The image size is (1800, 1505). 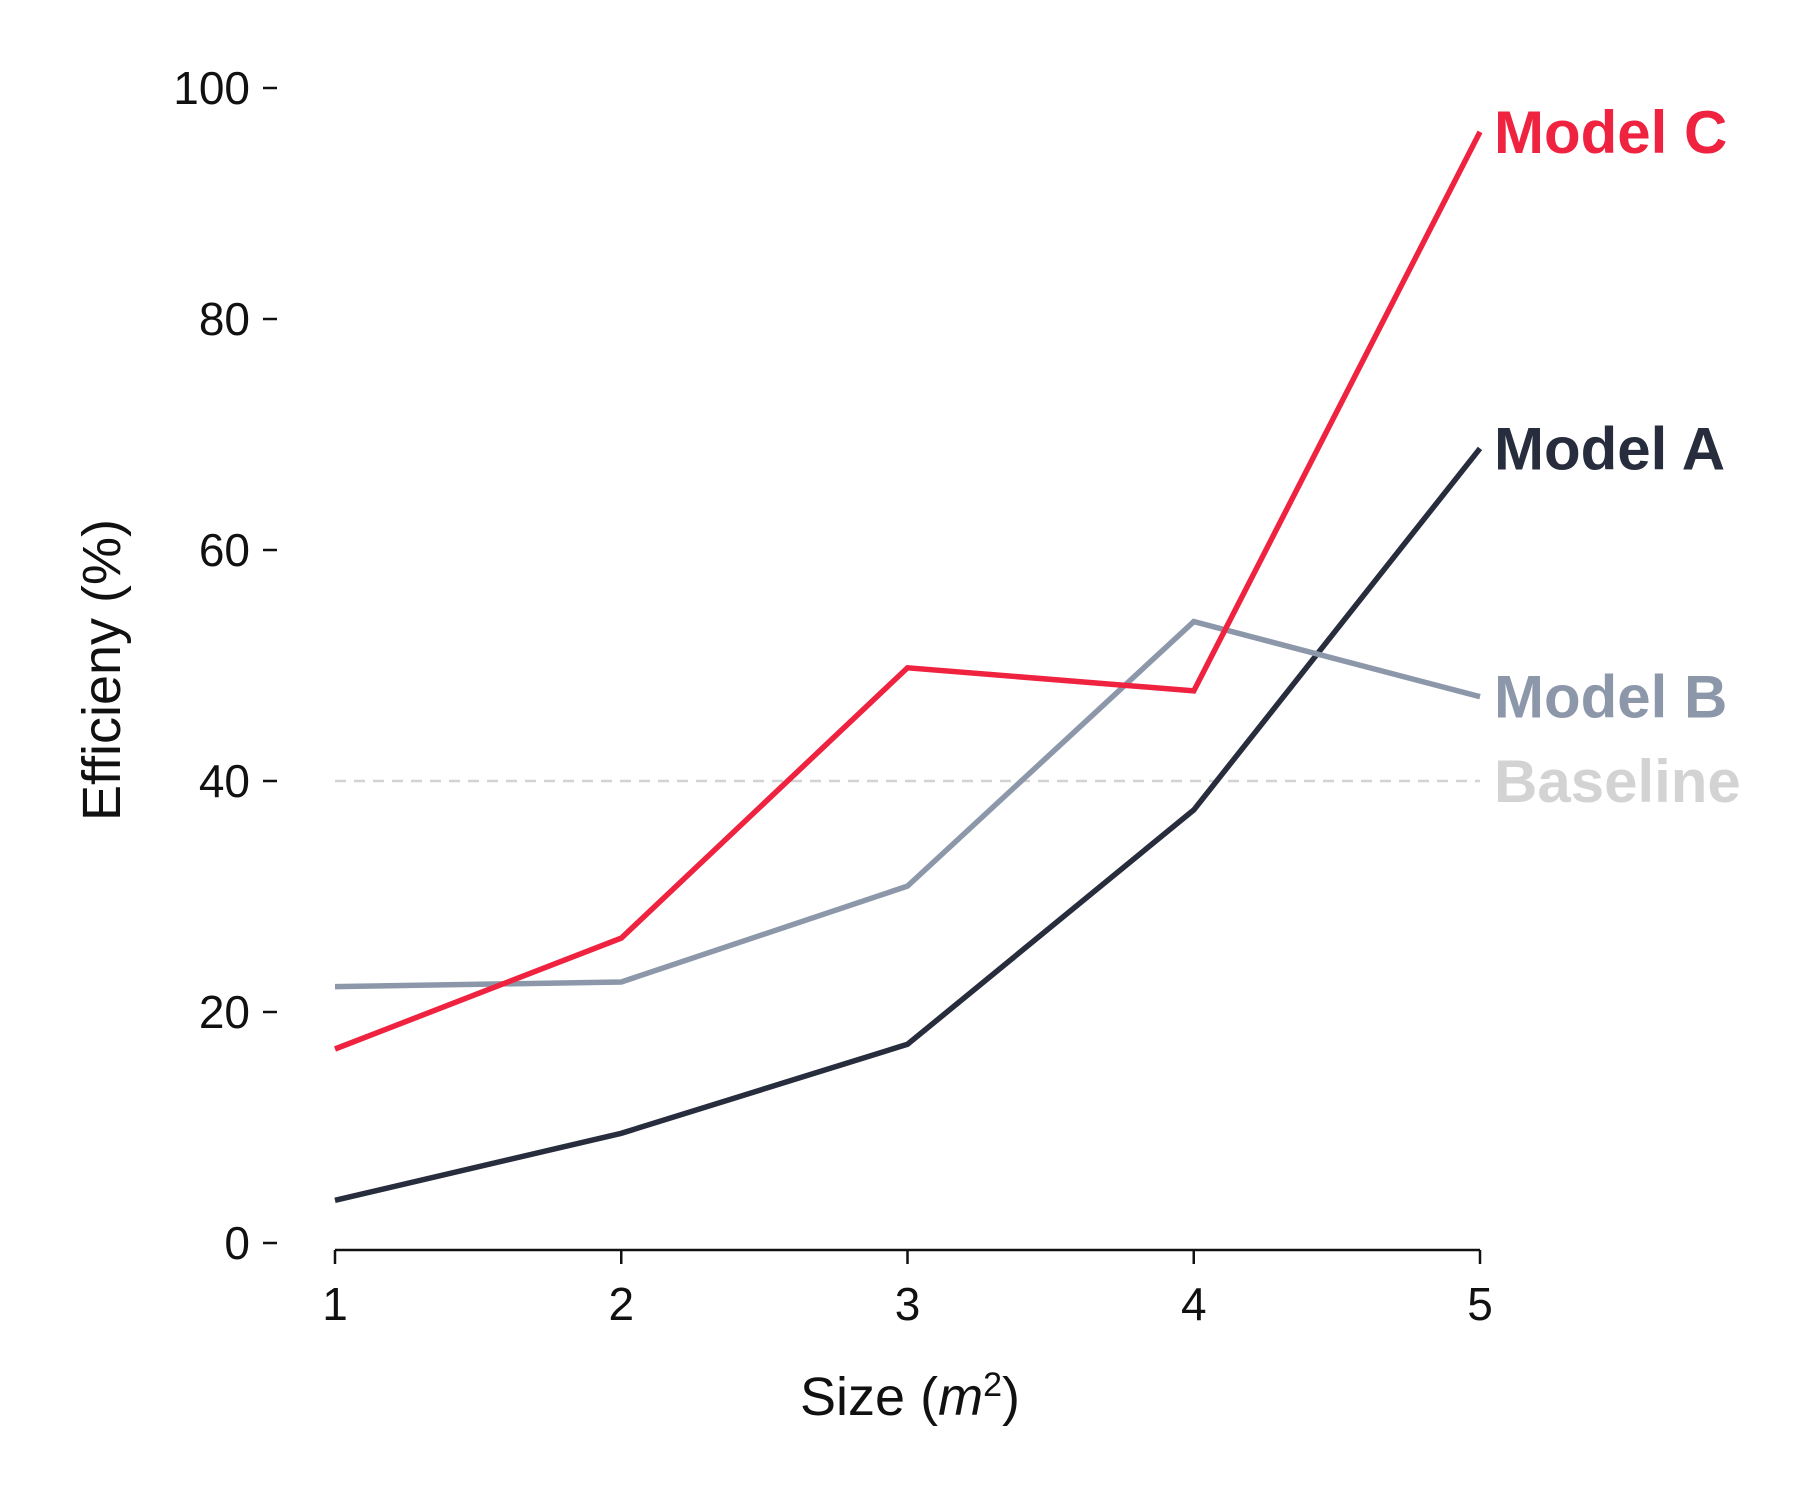 I want to click on y-tick-label: 60, so click(x=224, y=550).